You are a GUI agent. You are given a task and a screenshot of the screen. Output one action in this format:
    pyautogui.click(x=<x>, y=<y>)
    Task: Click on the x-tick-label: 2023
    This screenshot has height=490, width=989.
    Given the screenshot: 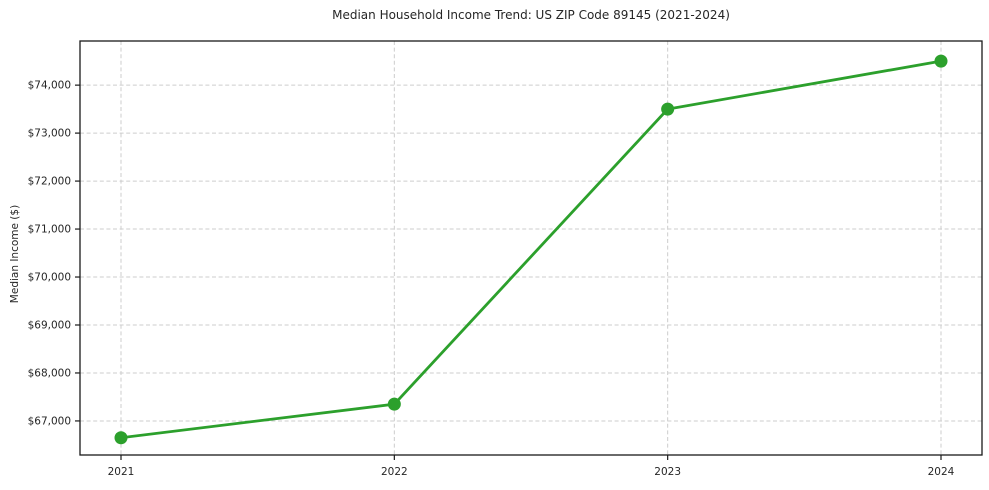 What is the action you would take?
    pyautogui.click(x=667, y=472)
    